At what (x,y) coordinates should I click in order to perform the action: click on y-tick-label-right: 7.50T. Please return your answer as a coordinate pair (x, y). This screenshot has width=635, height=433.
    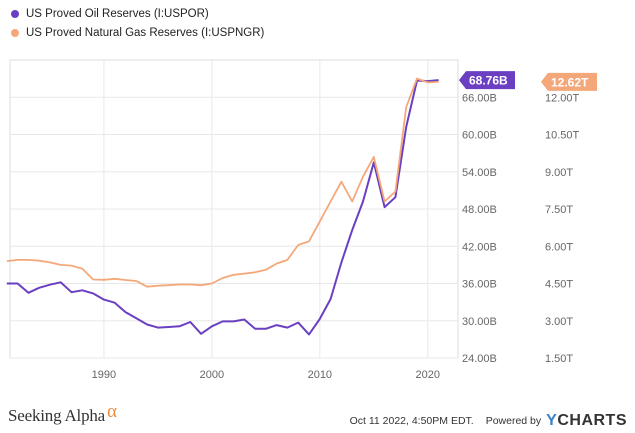
    Looking at the image, I should click on (559, 210).